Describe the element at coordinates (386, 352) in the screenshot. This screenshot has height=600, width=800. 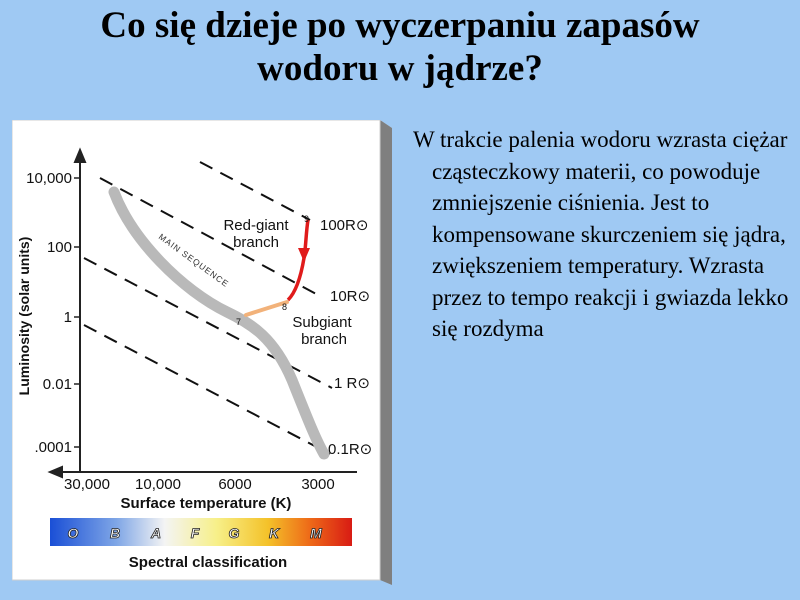
I see `frame-right-edge` at that location.